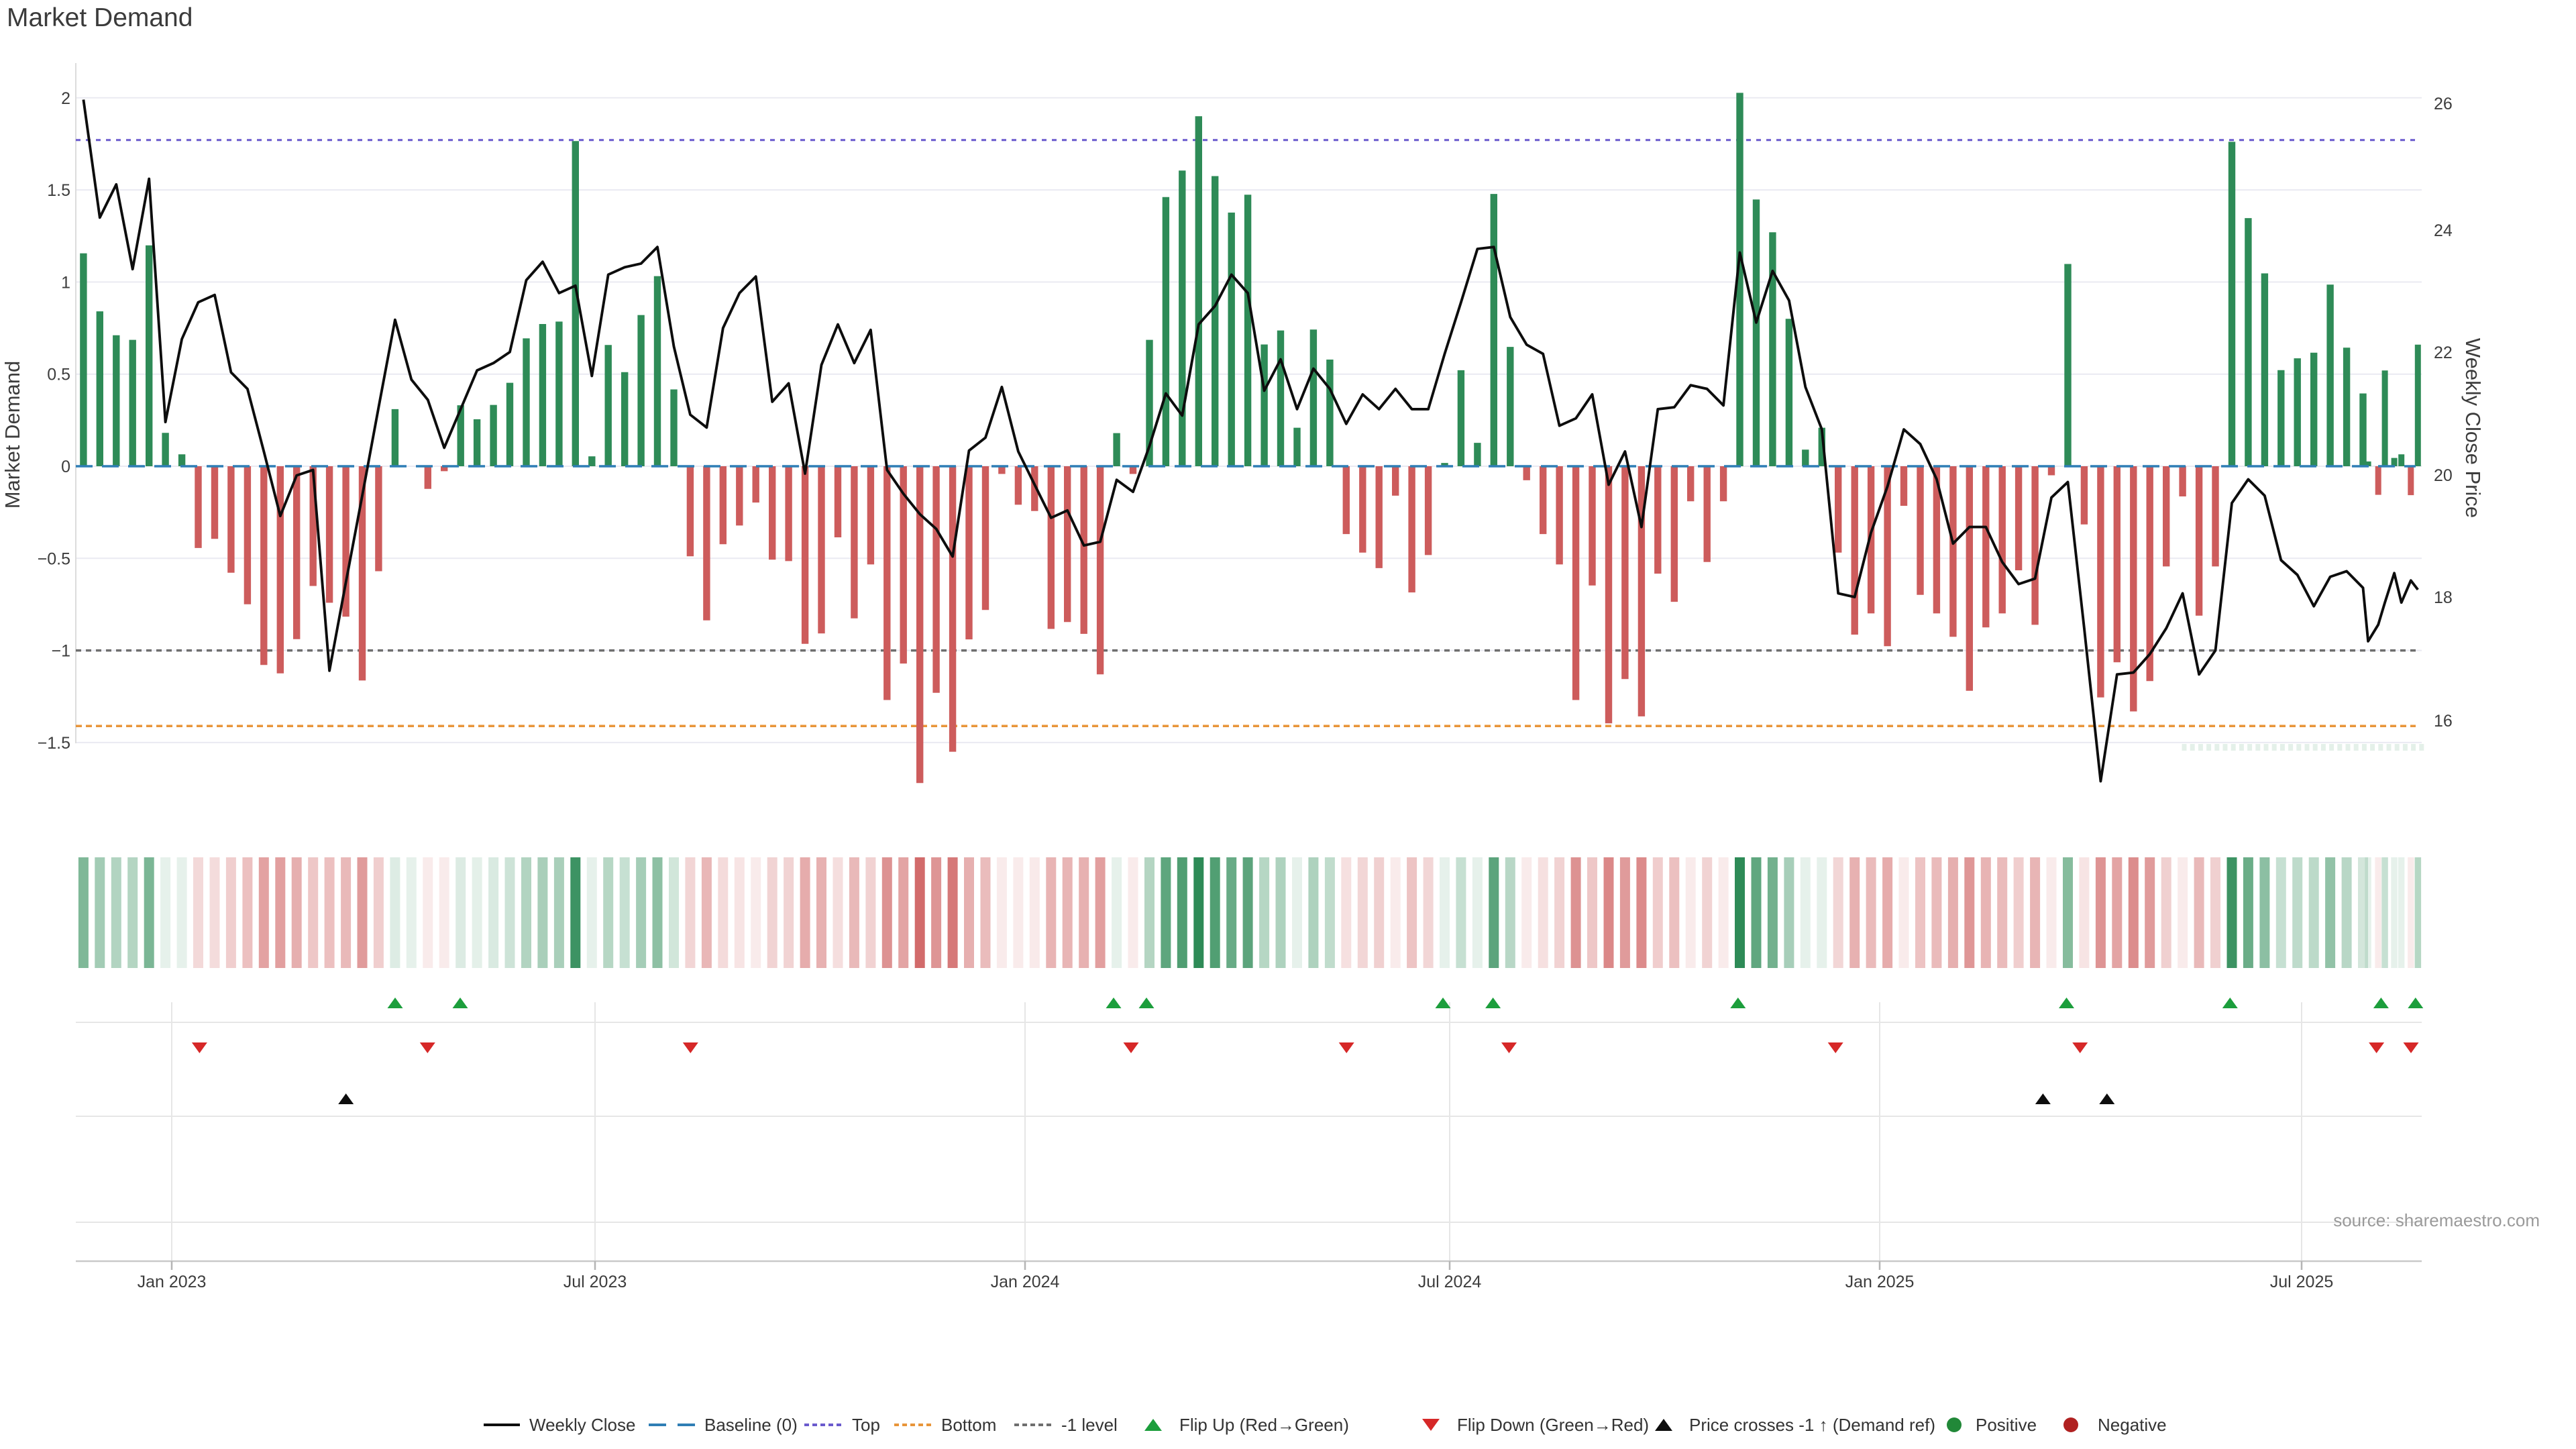  Describe the element at coordinates (65, 98) in the screenshot. I see `svg-text: 2` at that location.